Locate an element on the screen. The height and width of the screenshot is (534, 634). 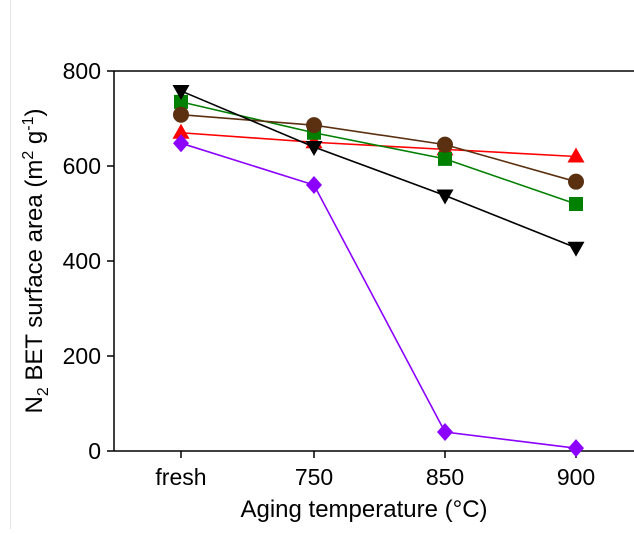
x-tick-label: 850 is located at coordinates (445, 477).